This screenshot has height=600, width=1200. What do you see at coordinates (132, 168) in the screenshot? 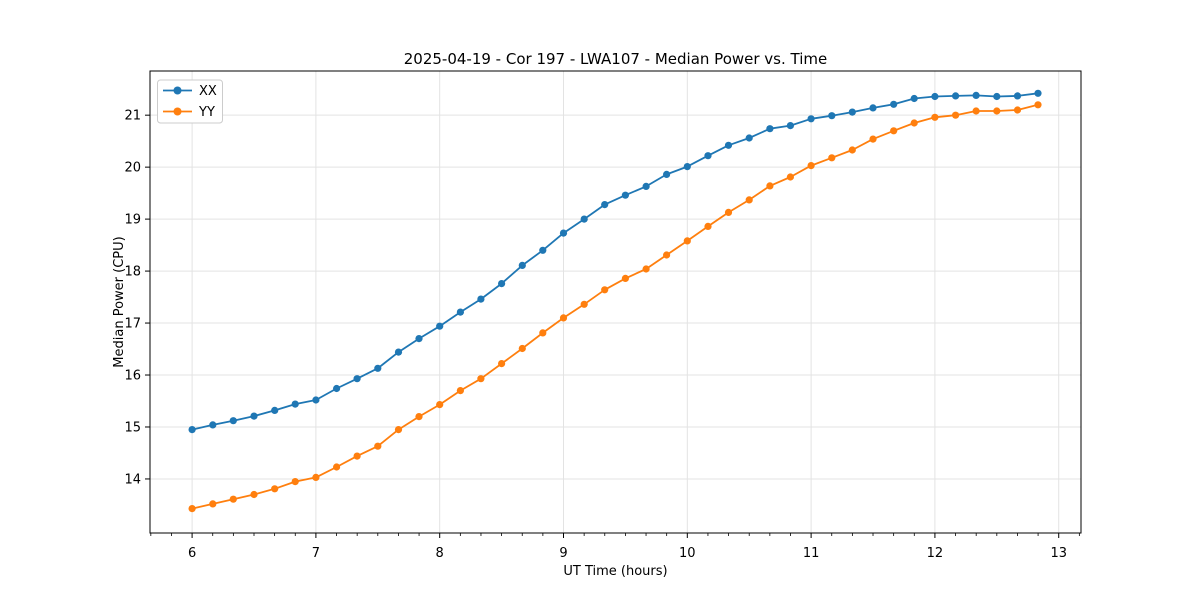
I see `y-tick-label: 20` at bounding box center [132, 168].